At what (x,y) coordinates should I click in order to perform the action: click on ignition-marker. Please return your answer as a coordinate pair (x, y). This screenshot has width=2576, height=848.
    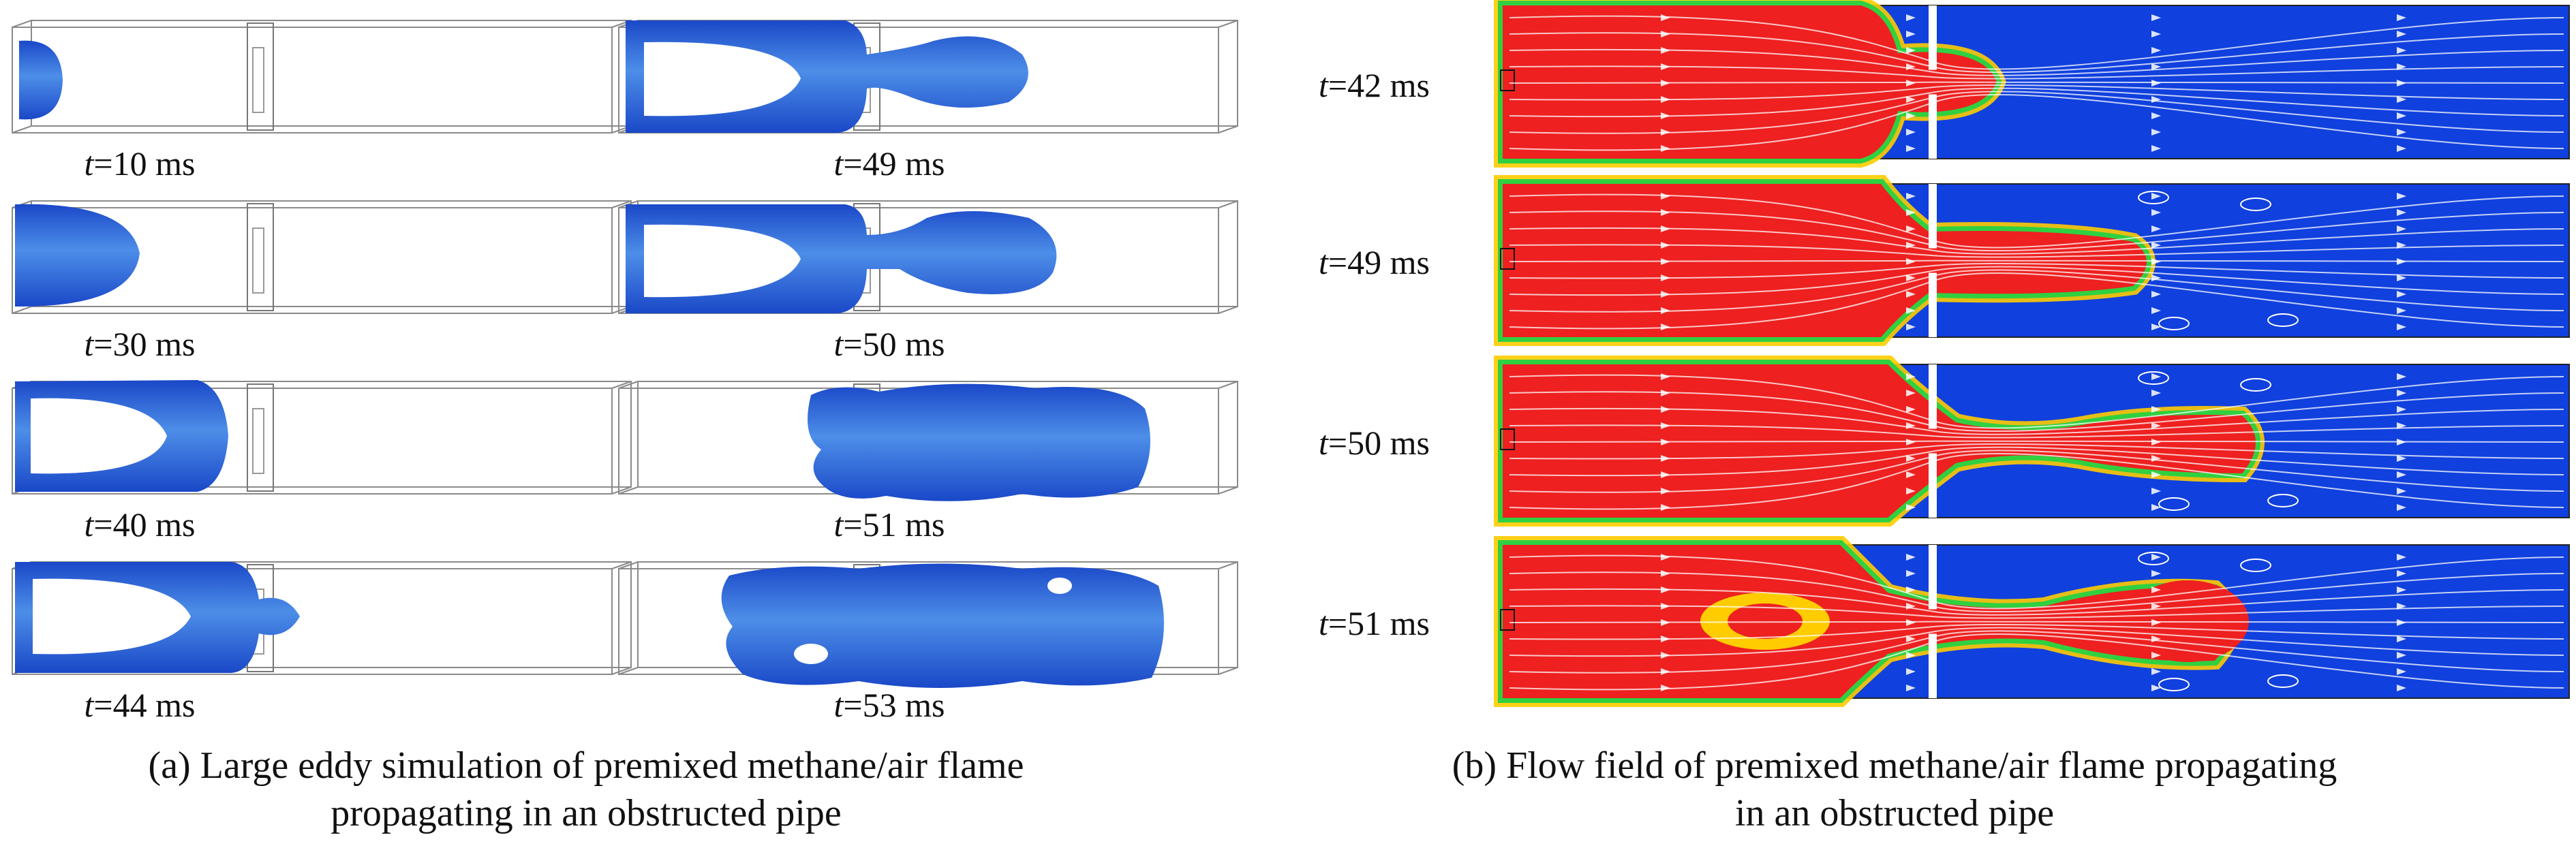
    Looking at the image, I should click on (1507, 259).